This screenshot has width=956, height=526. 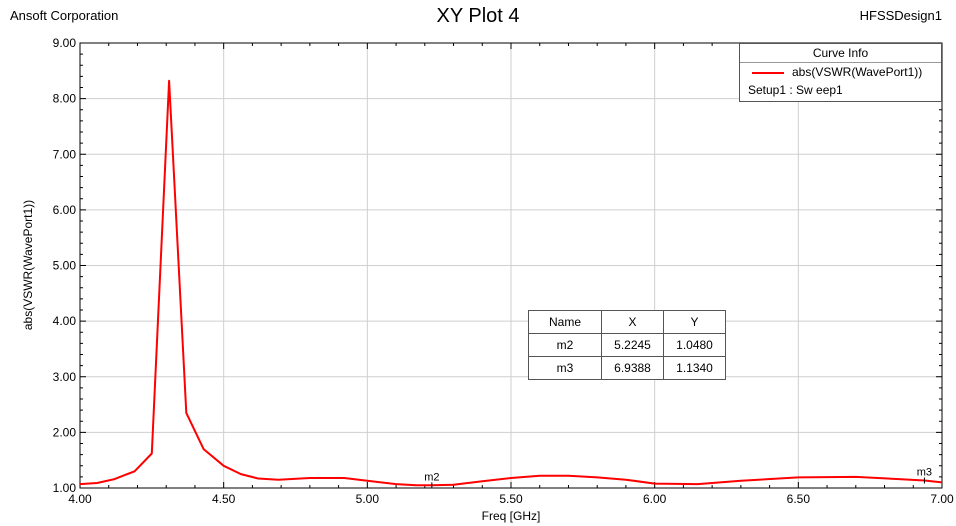 I want to click on y-axis-label: abs(VSWR(WavePort1)), so click(x=28, y=265).